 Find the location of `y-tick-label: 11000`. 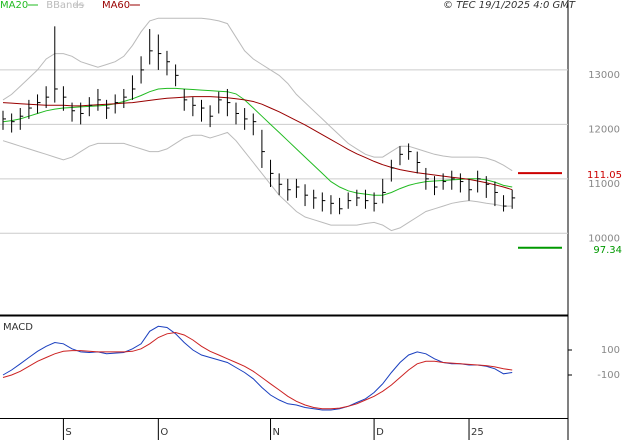

y-tick-label: 11000 is located at coordinates (604, 184).